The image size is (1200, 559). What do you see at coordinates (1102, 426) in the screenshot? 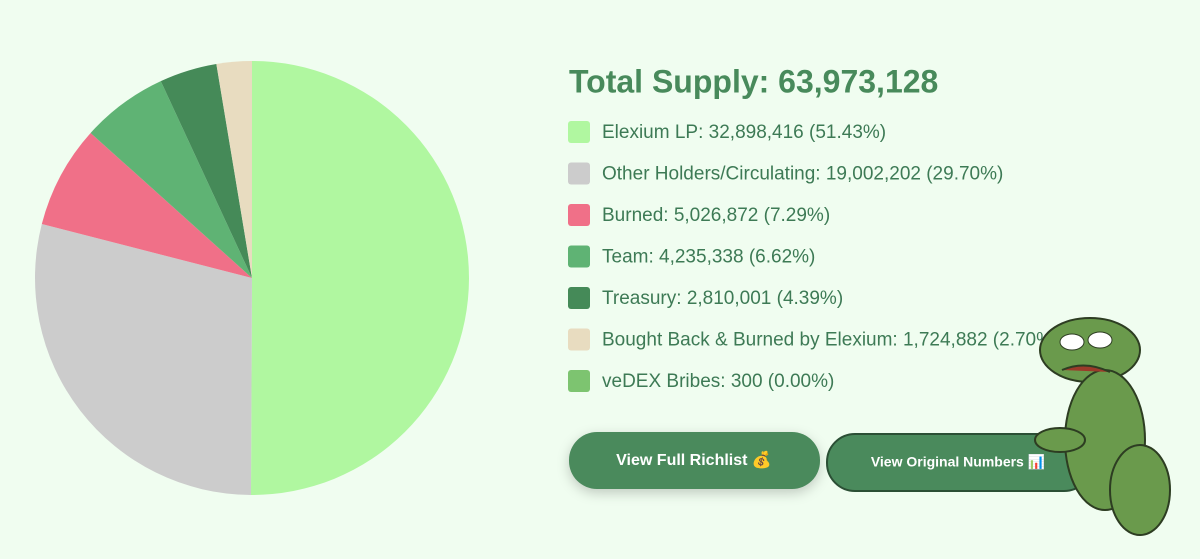
I see `frog-sticker` at bounding box center [1102, 426].